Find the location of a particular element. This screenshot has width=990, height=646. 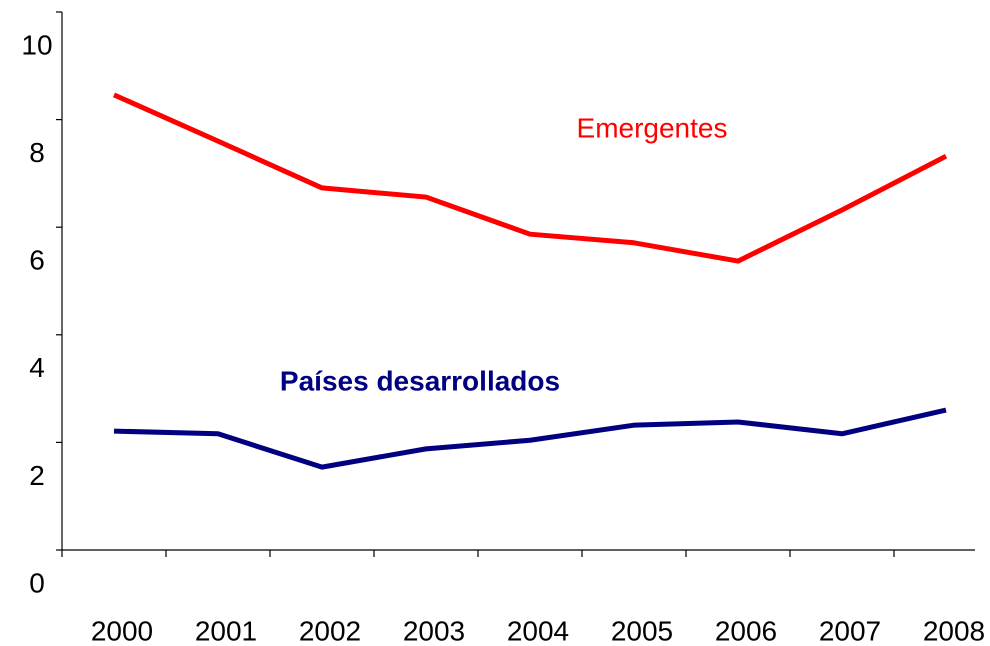

x-tick-label: 2008 is located at coordinates (954, 630).